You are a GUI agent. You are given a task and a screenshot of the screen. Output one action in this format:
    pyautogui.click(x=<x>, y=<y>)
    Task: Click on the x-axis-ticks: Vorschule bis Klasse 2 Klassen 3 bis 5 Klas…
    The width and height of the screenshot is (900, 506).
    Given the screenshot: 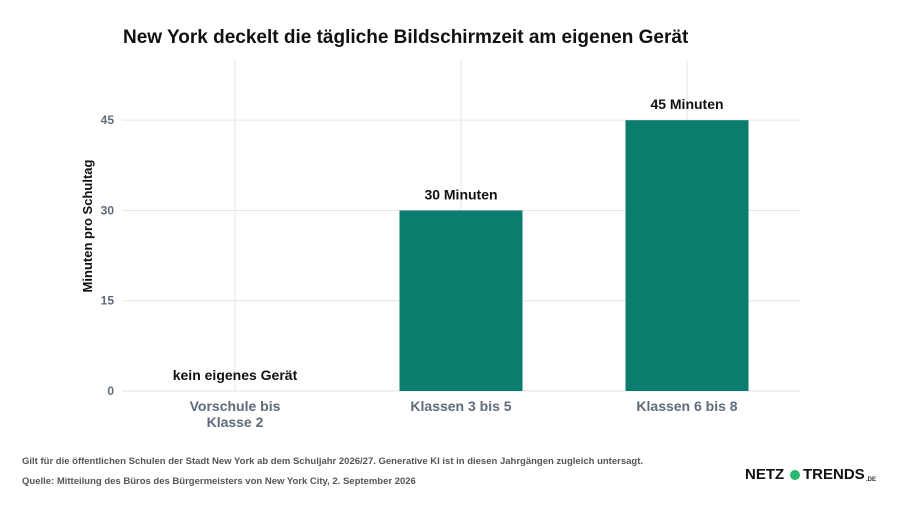 What is the action you would take?
    pyautogui.click(x=464, y=414)
    